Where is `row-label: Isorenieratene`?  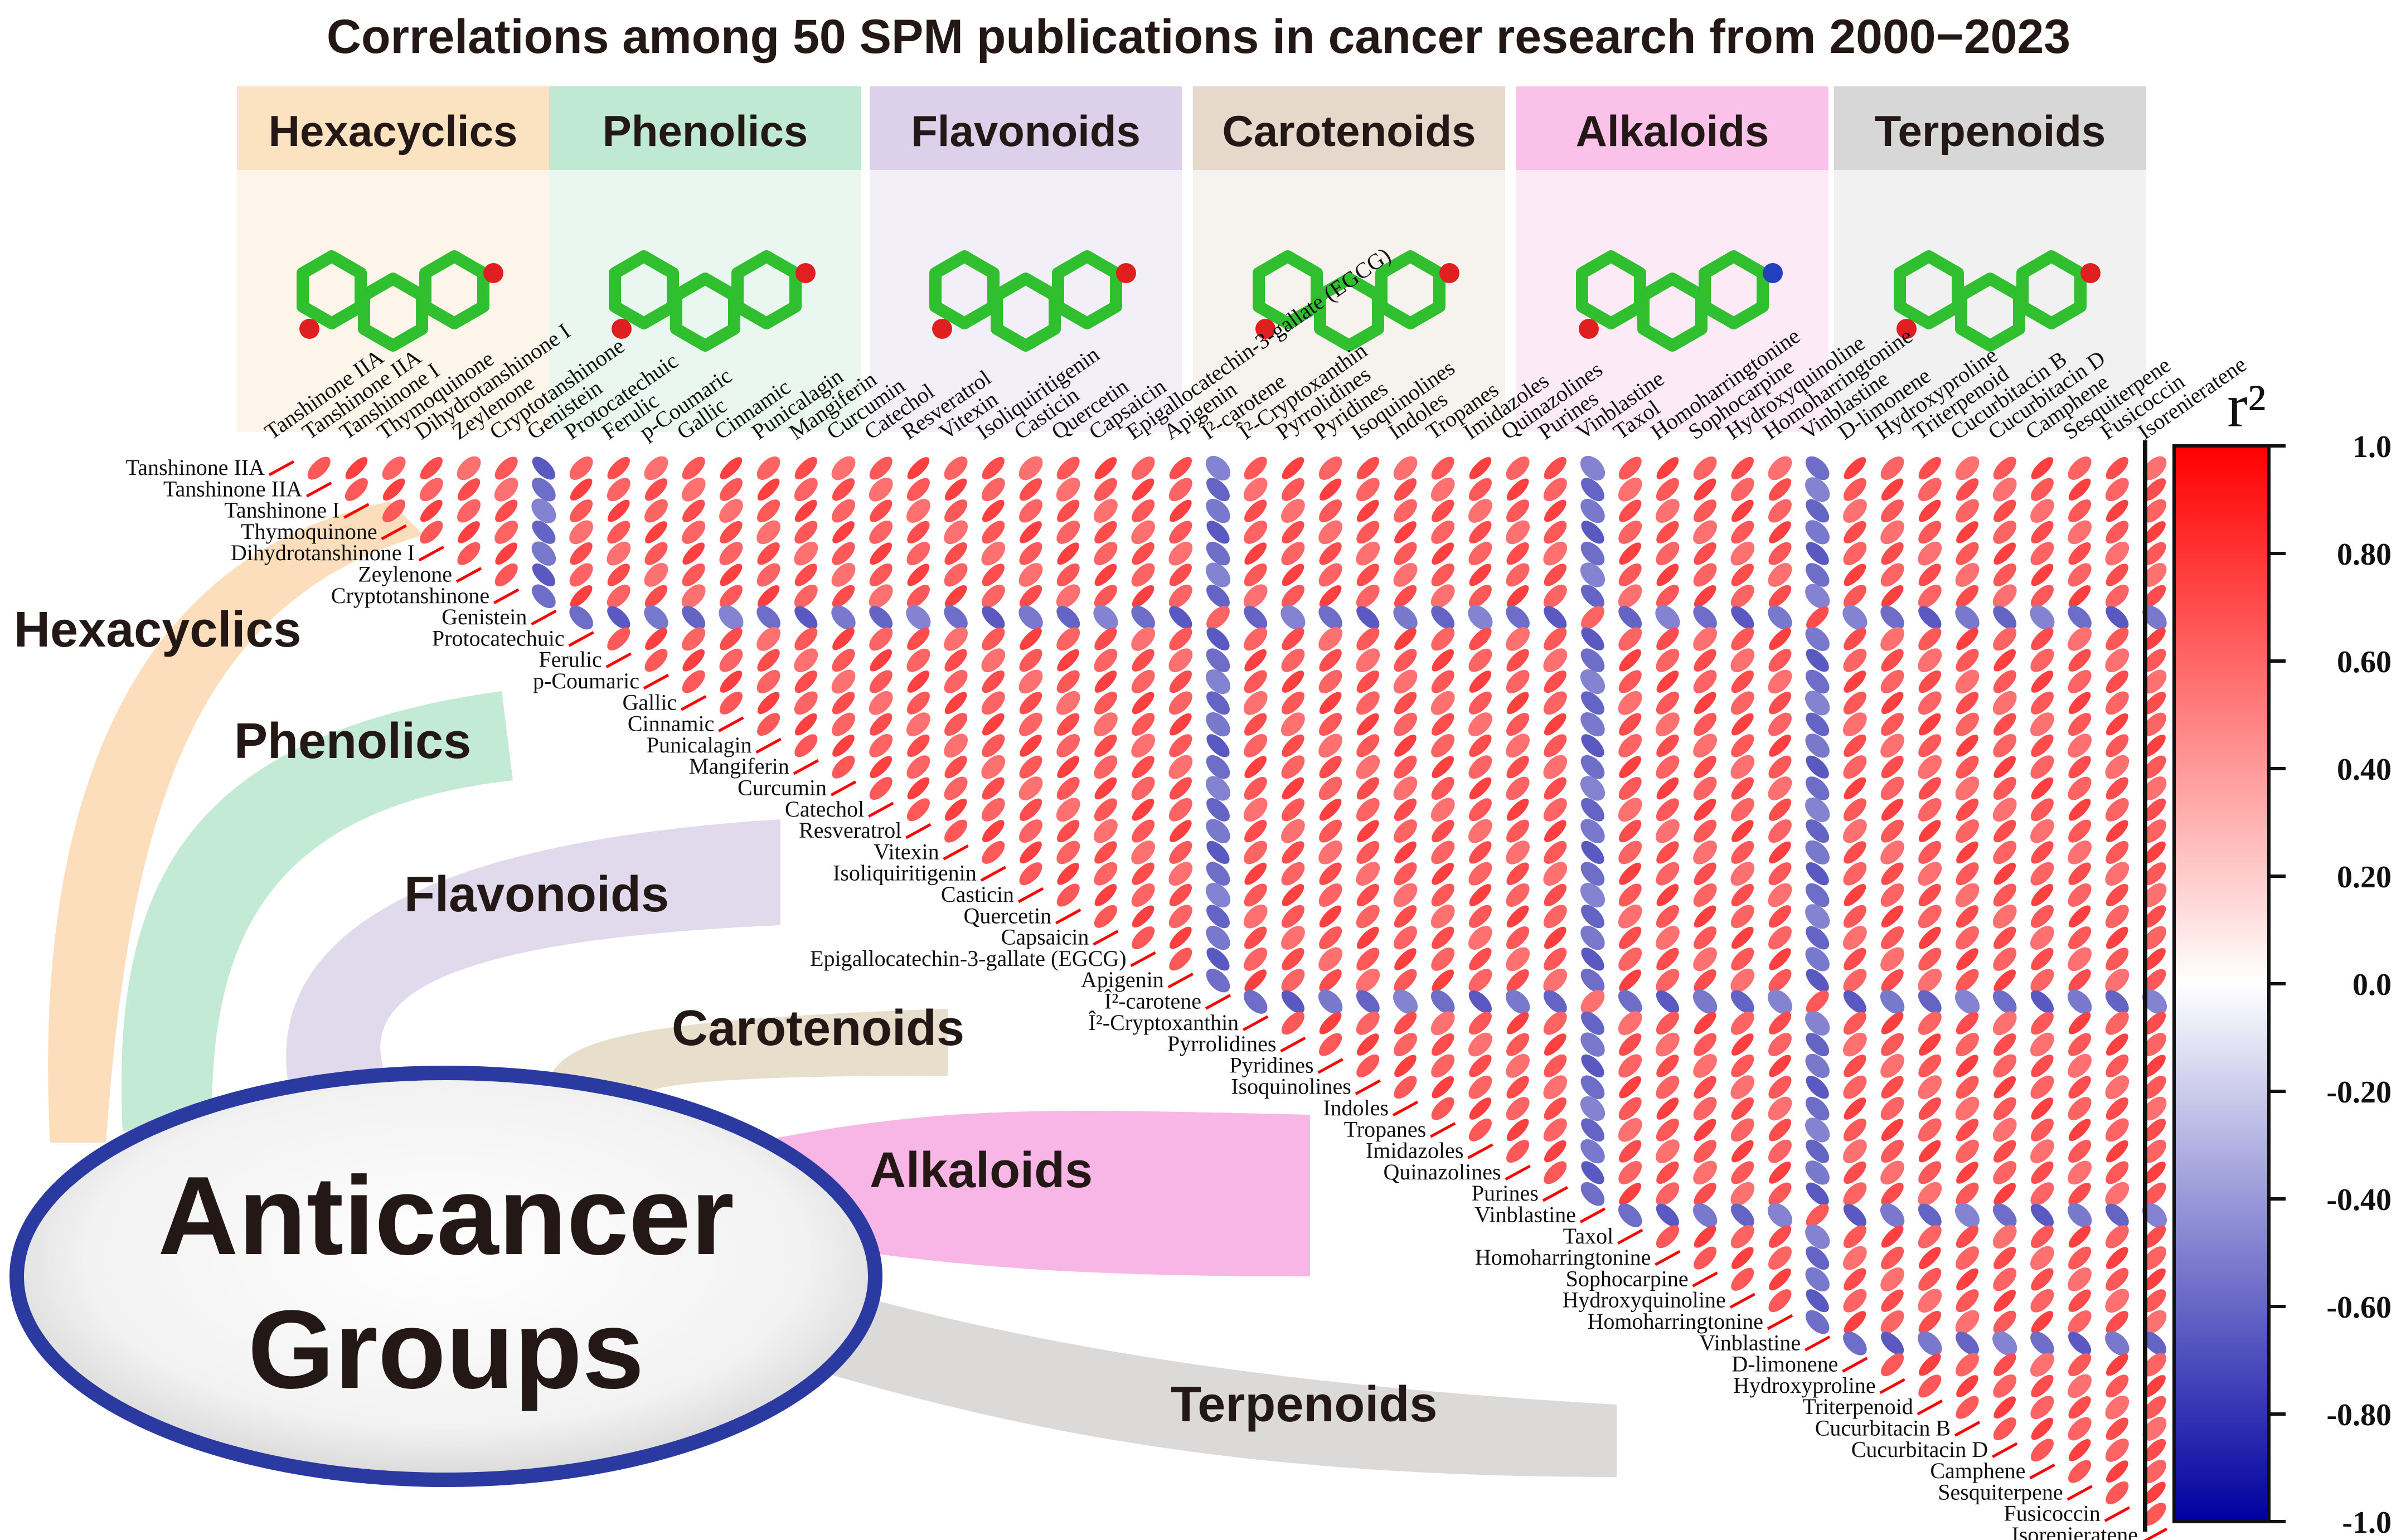
row-label: Isorenieratene is located at coordinates (2074, 1531).